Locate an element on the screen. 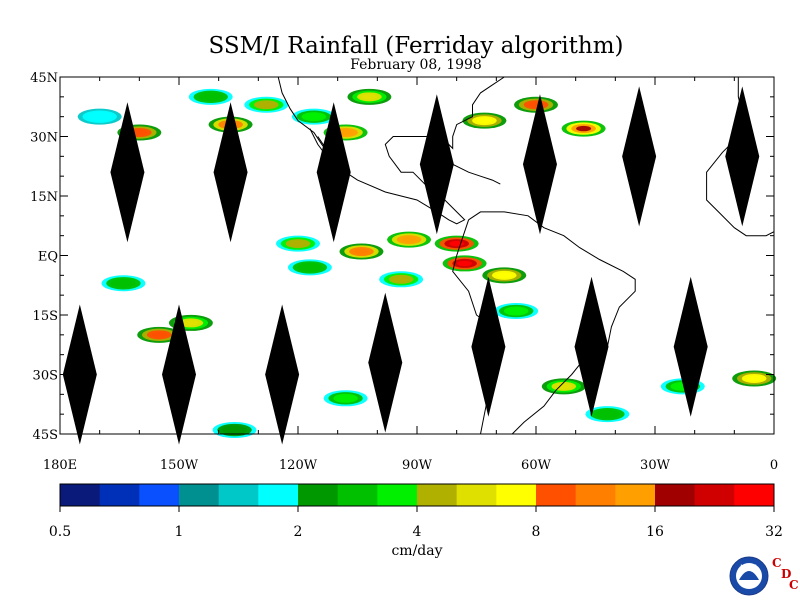 This screenshot has width=800, height=600. noaa-logo-text: NOAA is located at coordinates (749, 567).